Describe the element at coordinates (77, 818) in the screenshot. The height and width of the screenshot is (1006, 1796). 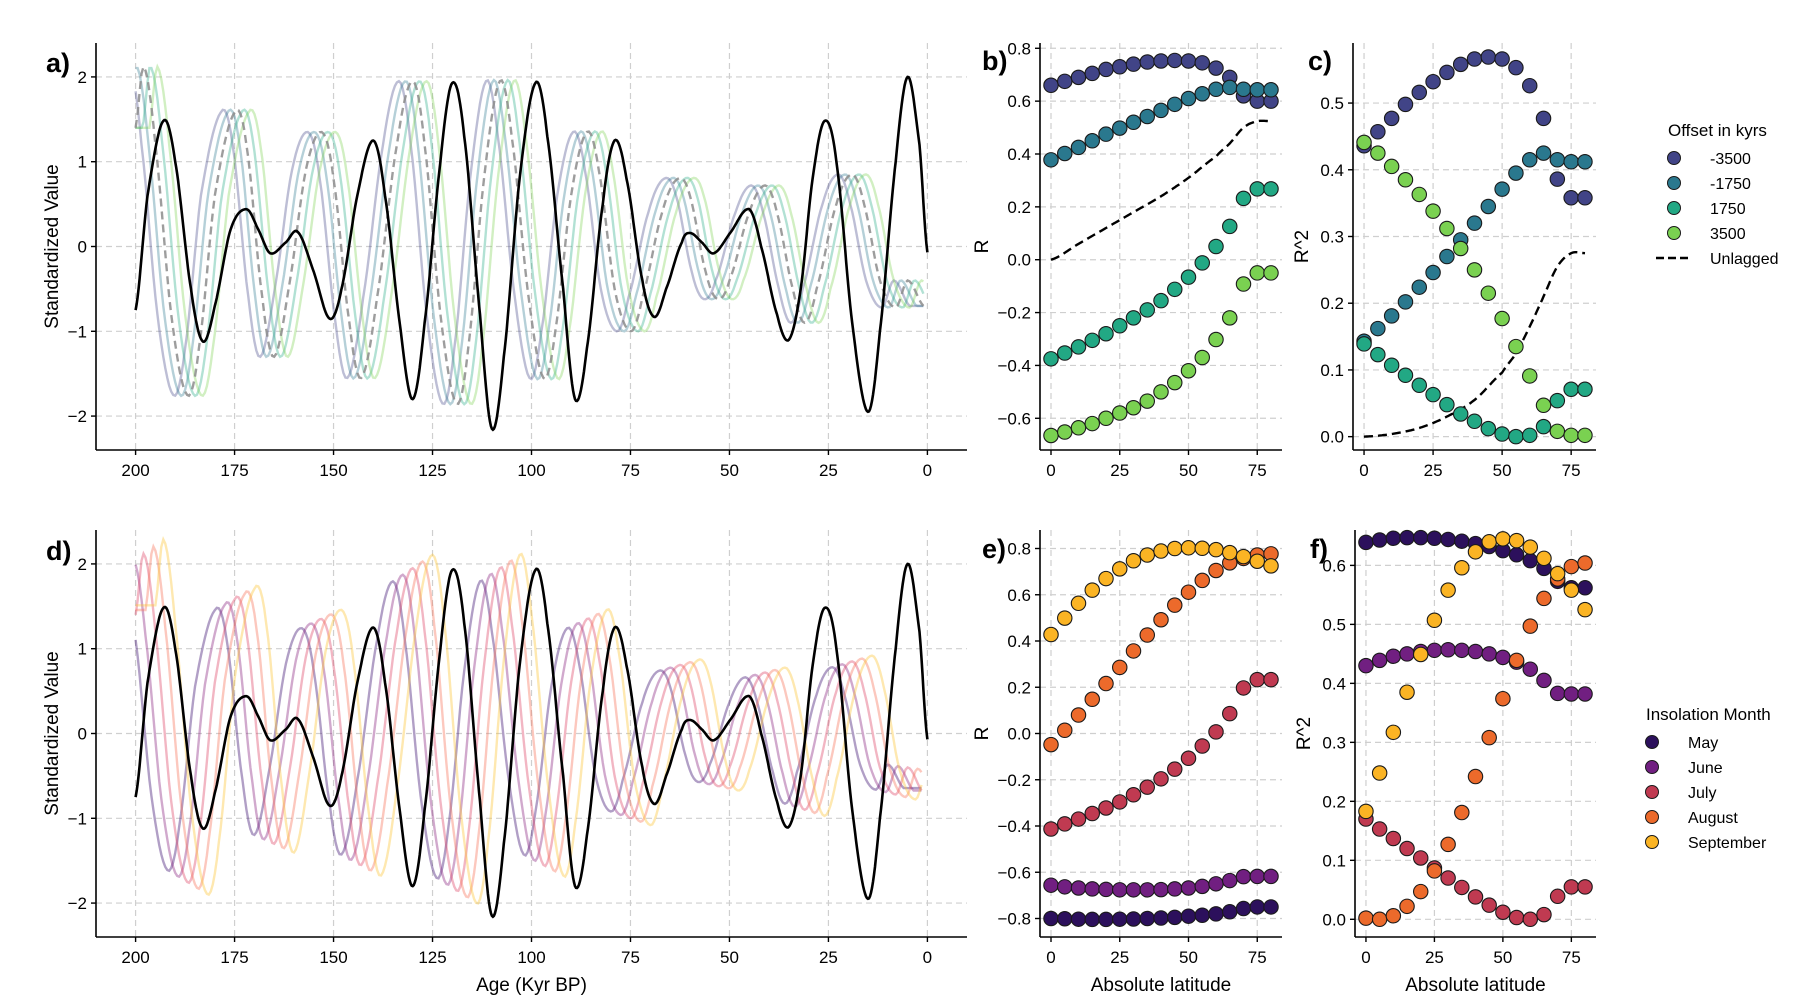
I see `y-tick-label: −1` at that location.